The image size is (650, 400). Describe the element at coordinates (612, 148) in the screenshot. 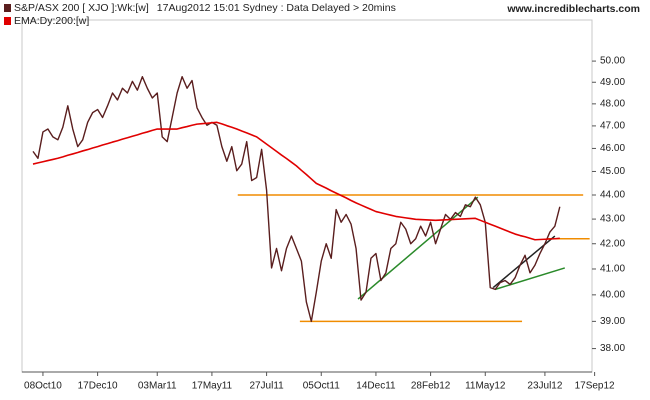

I see `y-tick-label: 46.00` at that location.